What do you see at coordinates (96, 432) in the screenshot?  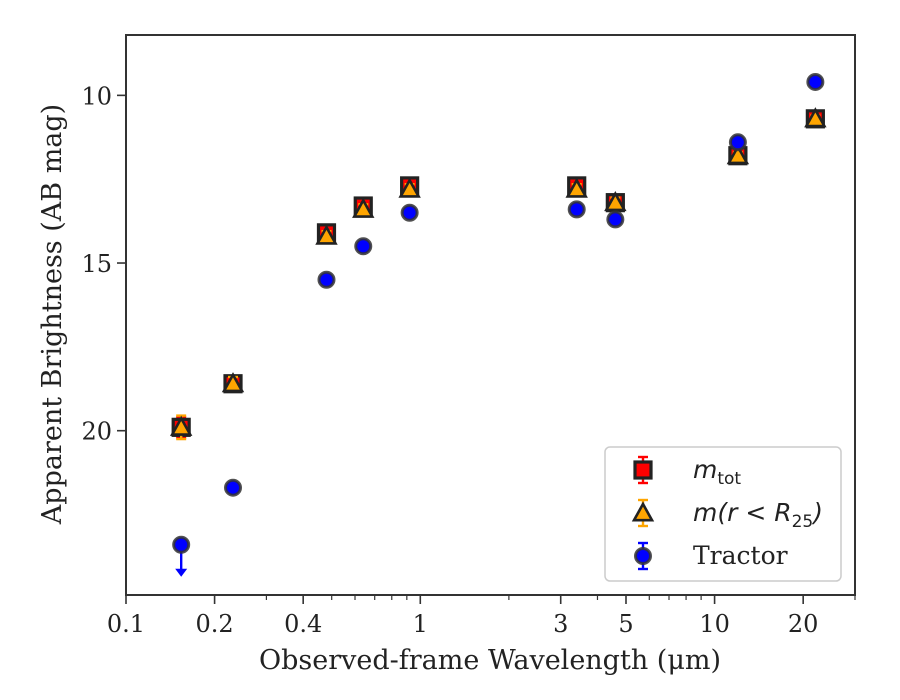 I see `y-tick-label: 20` at bounding box center [96, 432].